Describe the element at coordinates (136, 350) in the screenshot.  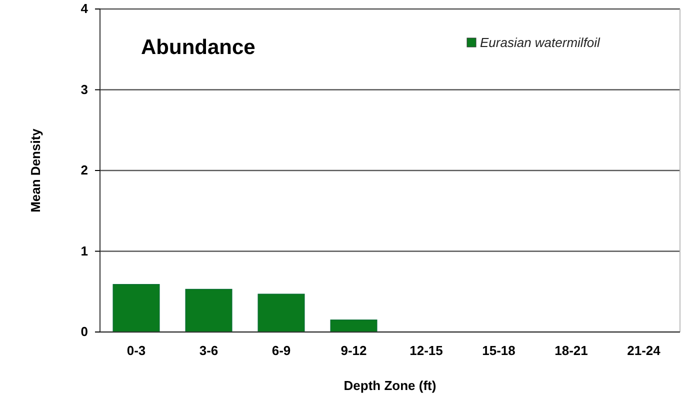
I see `x-tick-label: 0-3` at that location.